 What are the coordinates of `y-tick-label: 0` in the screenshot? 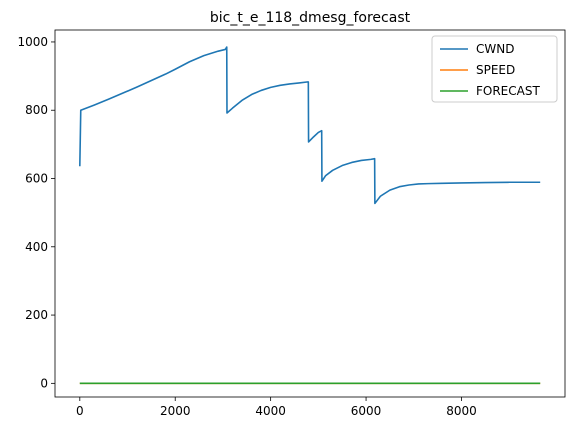 It's located at (44, 383).